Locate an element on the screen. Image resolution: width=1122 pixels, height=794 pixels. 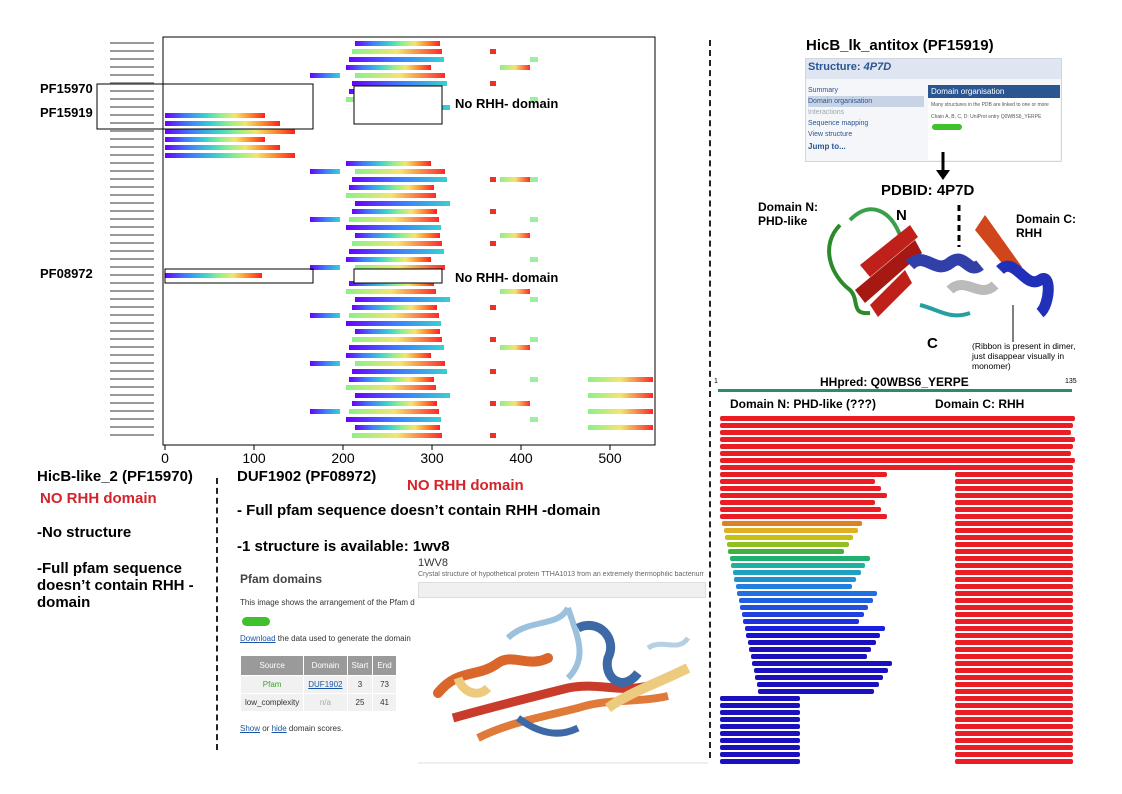
domain-pill is located at coordinates (947, 127).